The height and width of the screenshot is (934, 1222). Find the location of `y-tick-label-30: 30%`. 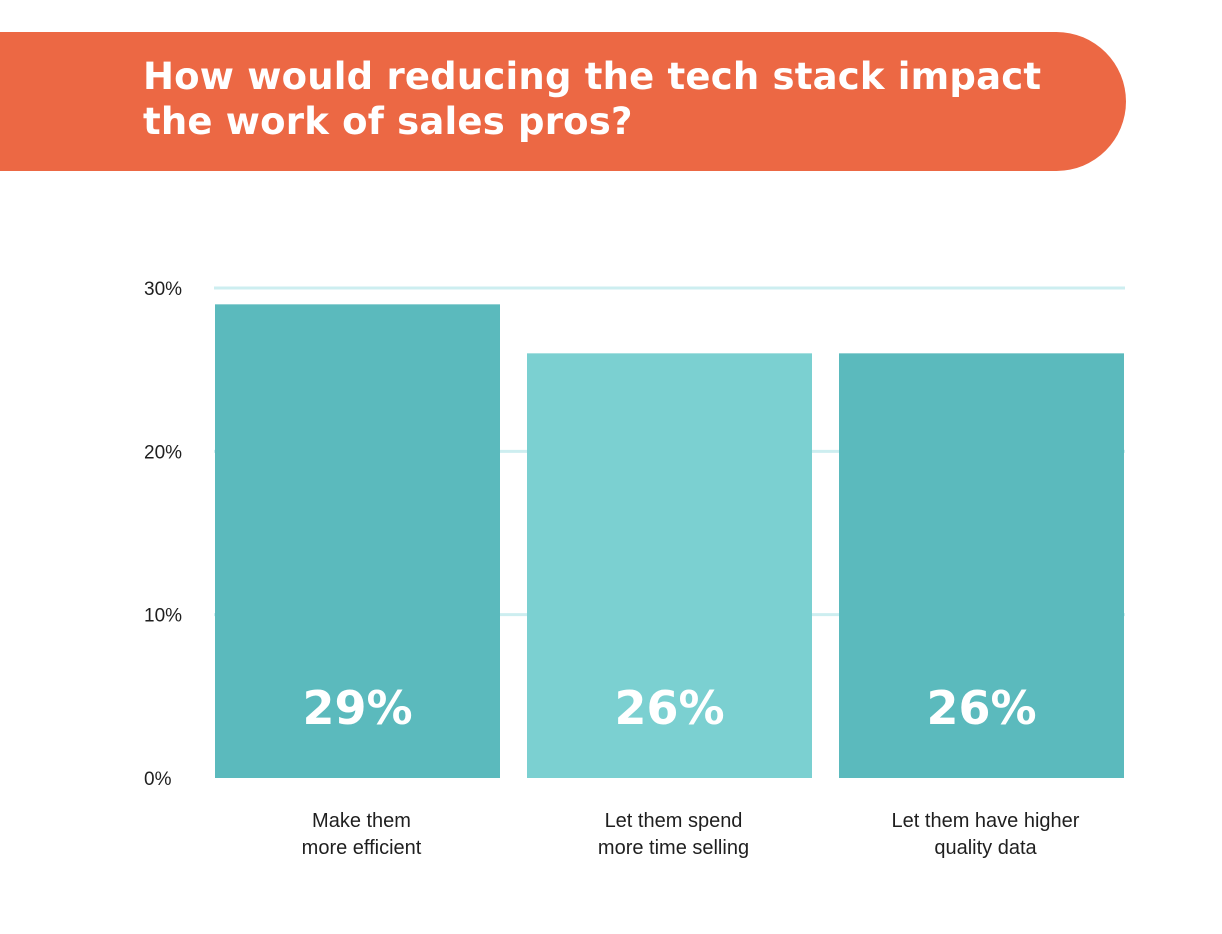

y-tick-label-30: 30% is located at coordinates (163, 289).